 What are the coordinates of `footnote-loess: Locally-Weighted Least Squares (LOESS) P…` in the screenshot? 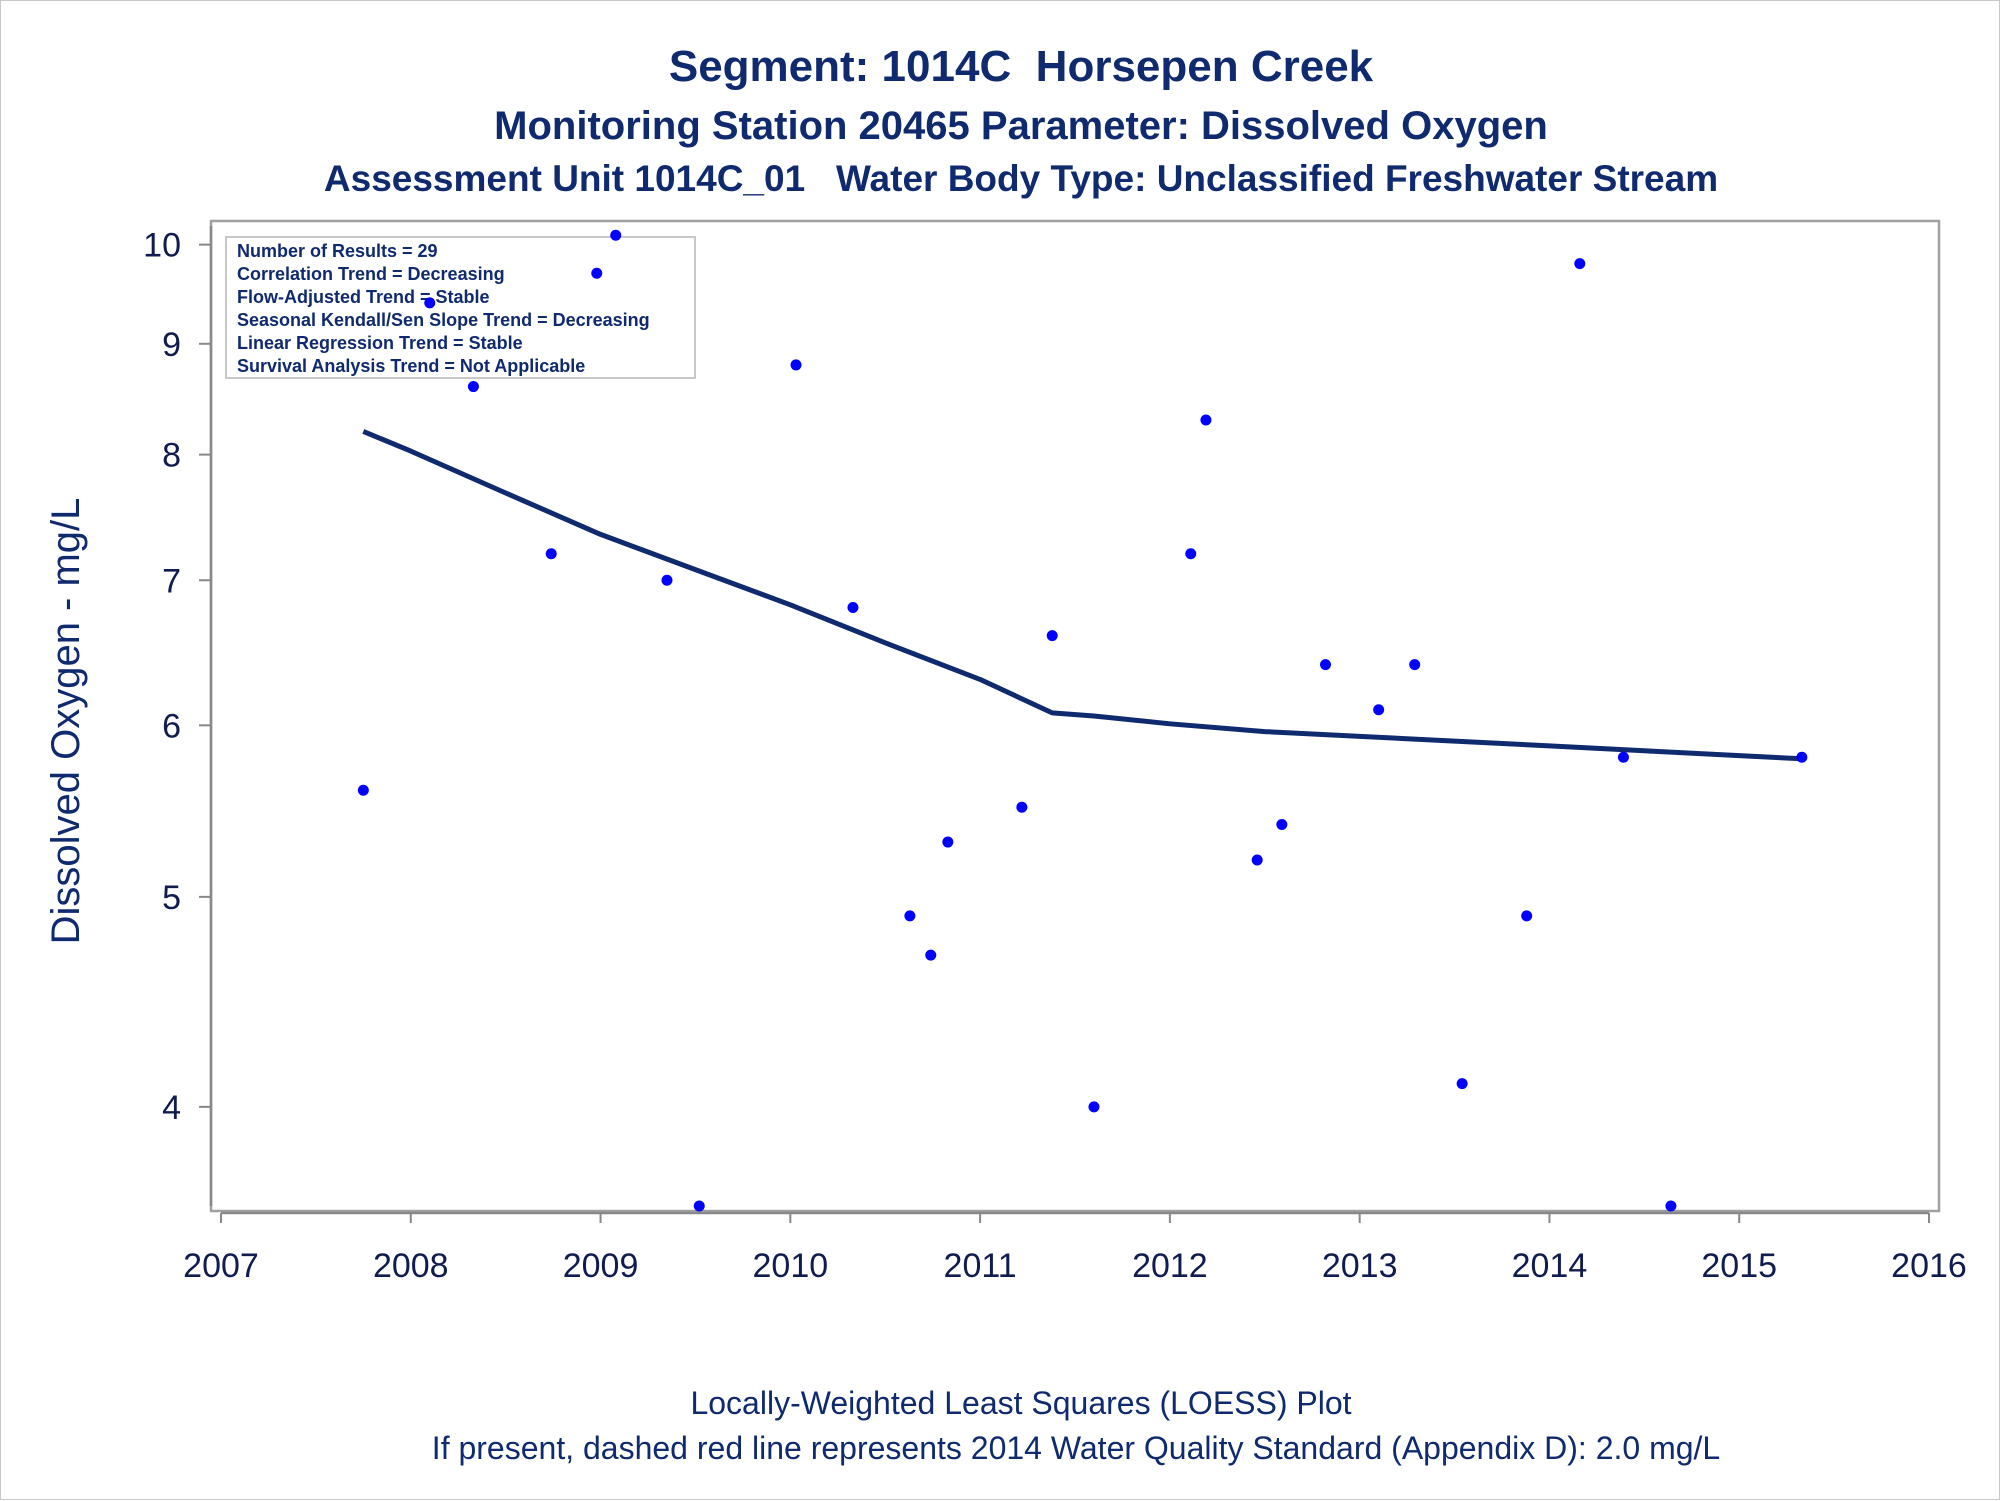 It's located at (1020, 1403).